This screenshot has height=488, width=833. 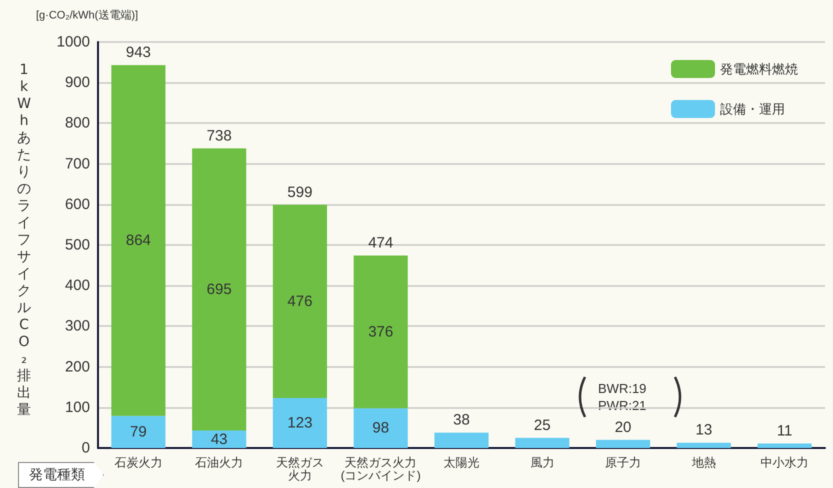 I want to click on total-label: 474, so click(x=381, y=243).